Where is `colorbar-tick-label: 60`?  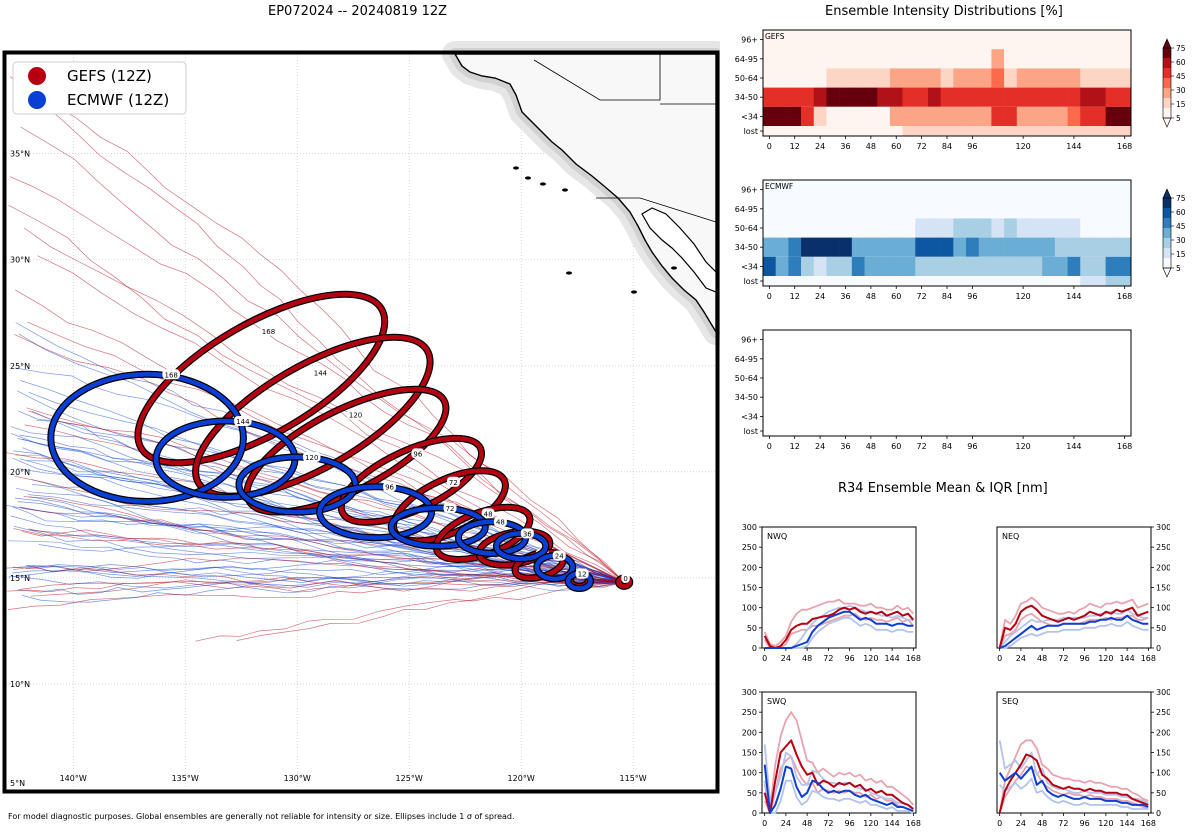
colorbar-tick-label: 60 is located at coordinates (1181, 62).